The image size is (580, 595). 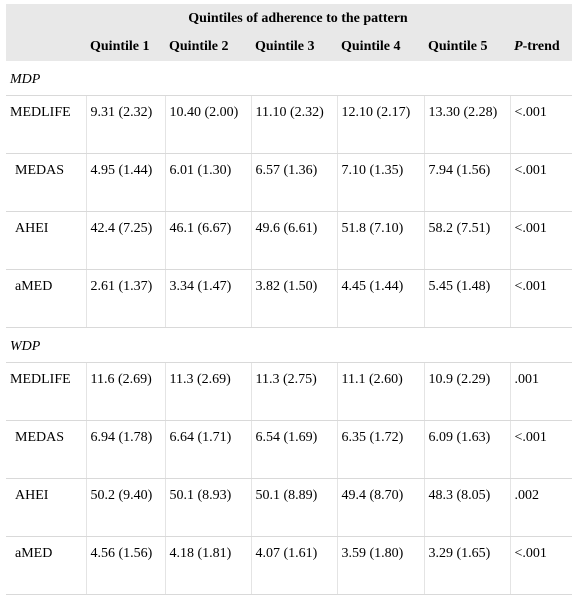 I want to click on table-cell: 6.35 (1.72), so click(x=380, y=449).